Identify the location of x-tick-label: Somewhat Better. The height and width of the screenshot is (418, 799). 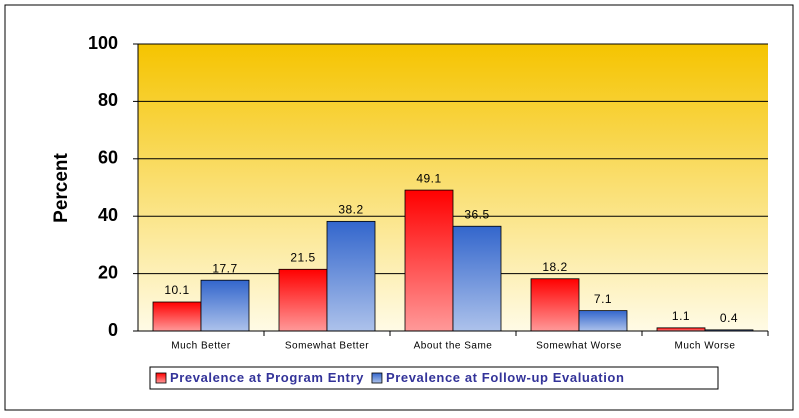
(327, 346).